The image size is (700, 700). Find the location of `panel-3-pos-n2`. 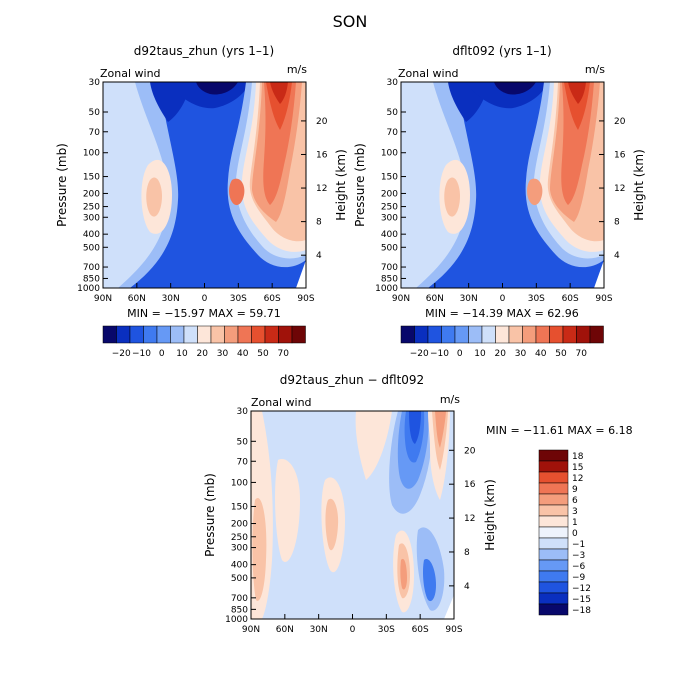

panel-3-pos-n2 is located at coordinates (287, 510).